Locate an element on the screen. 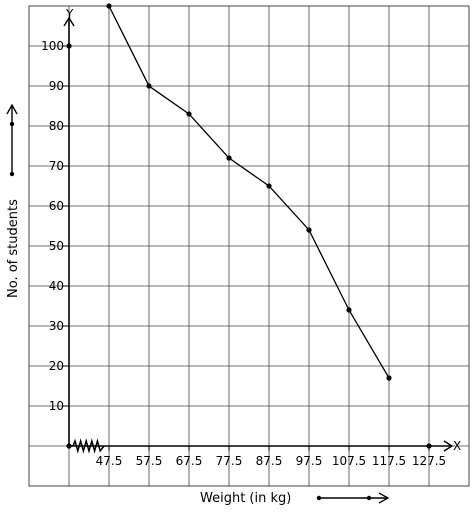  x-title-arrowhead is located at coordinates (384, 498).